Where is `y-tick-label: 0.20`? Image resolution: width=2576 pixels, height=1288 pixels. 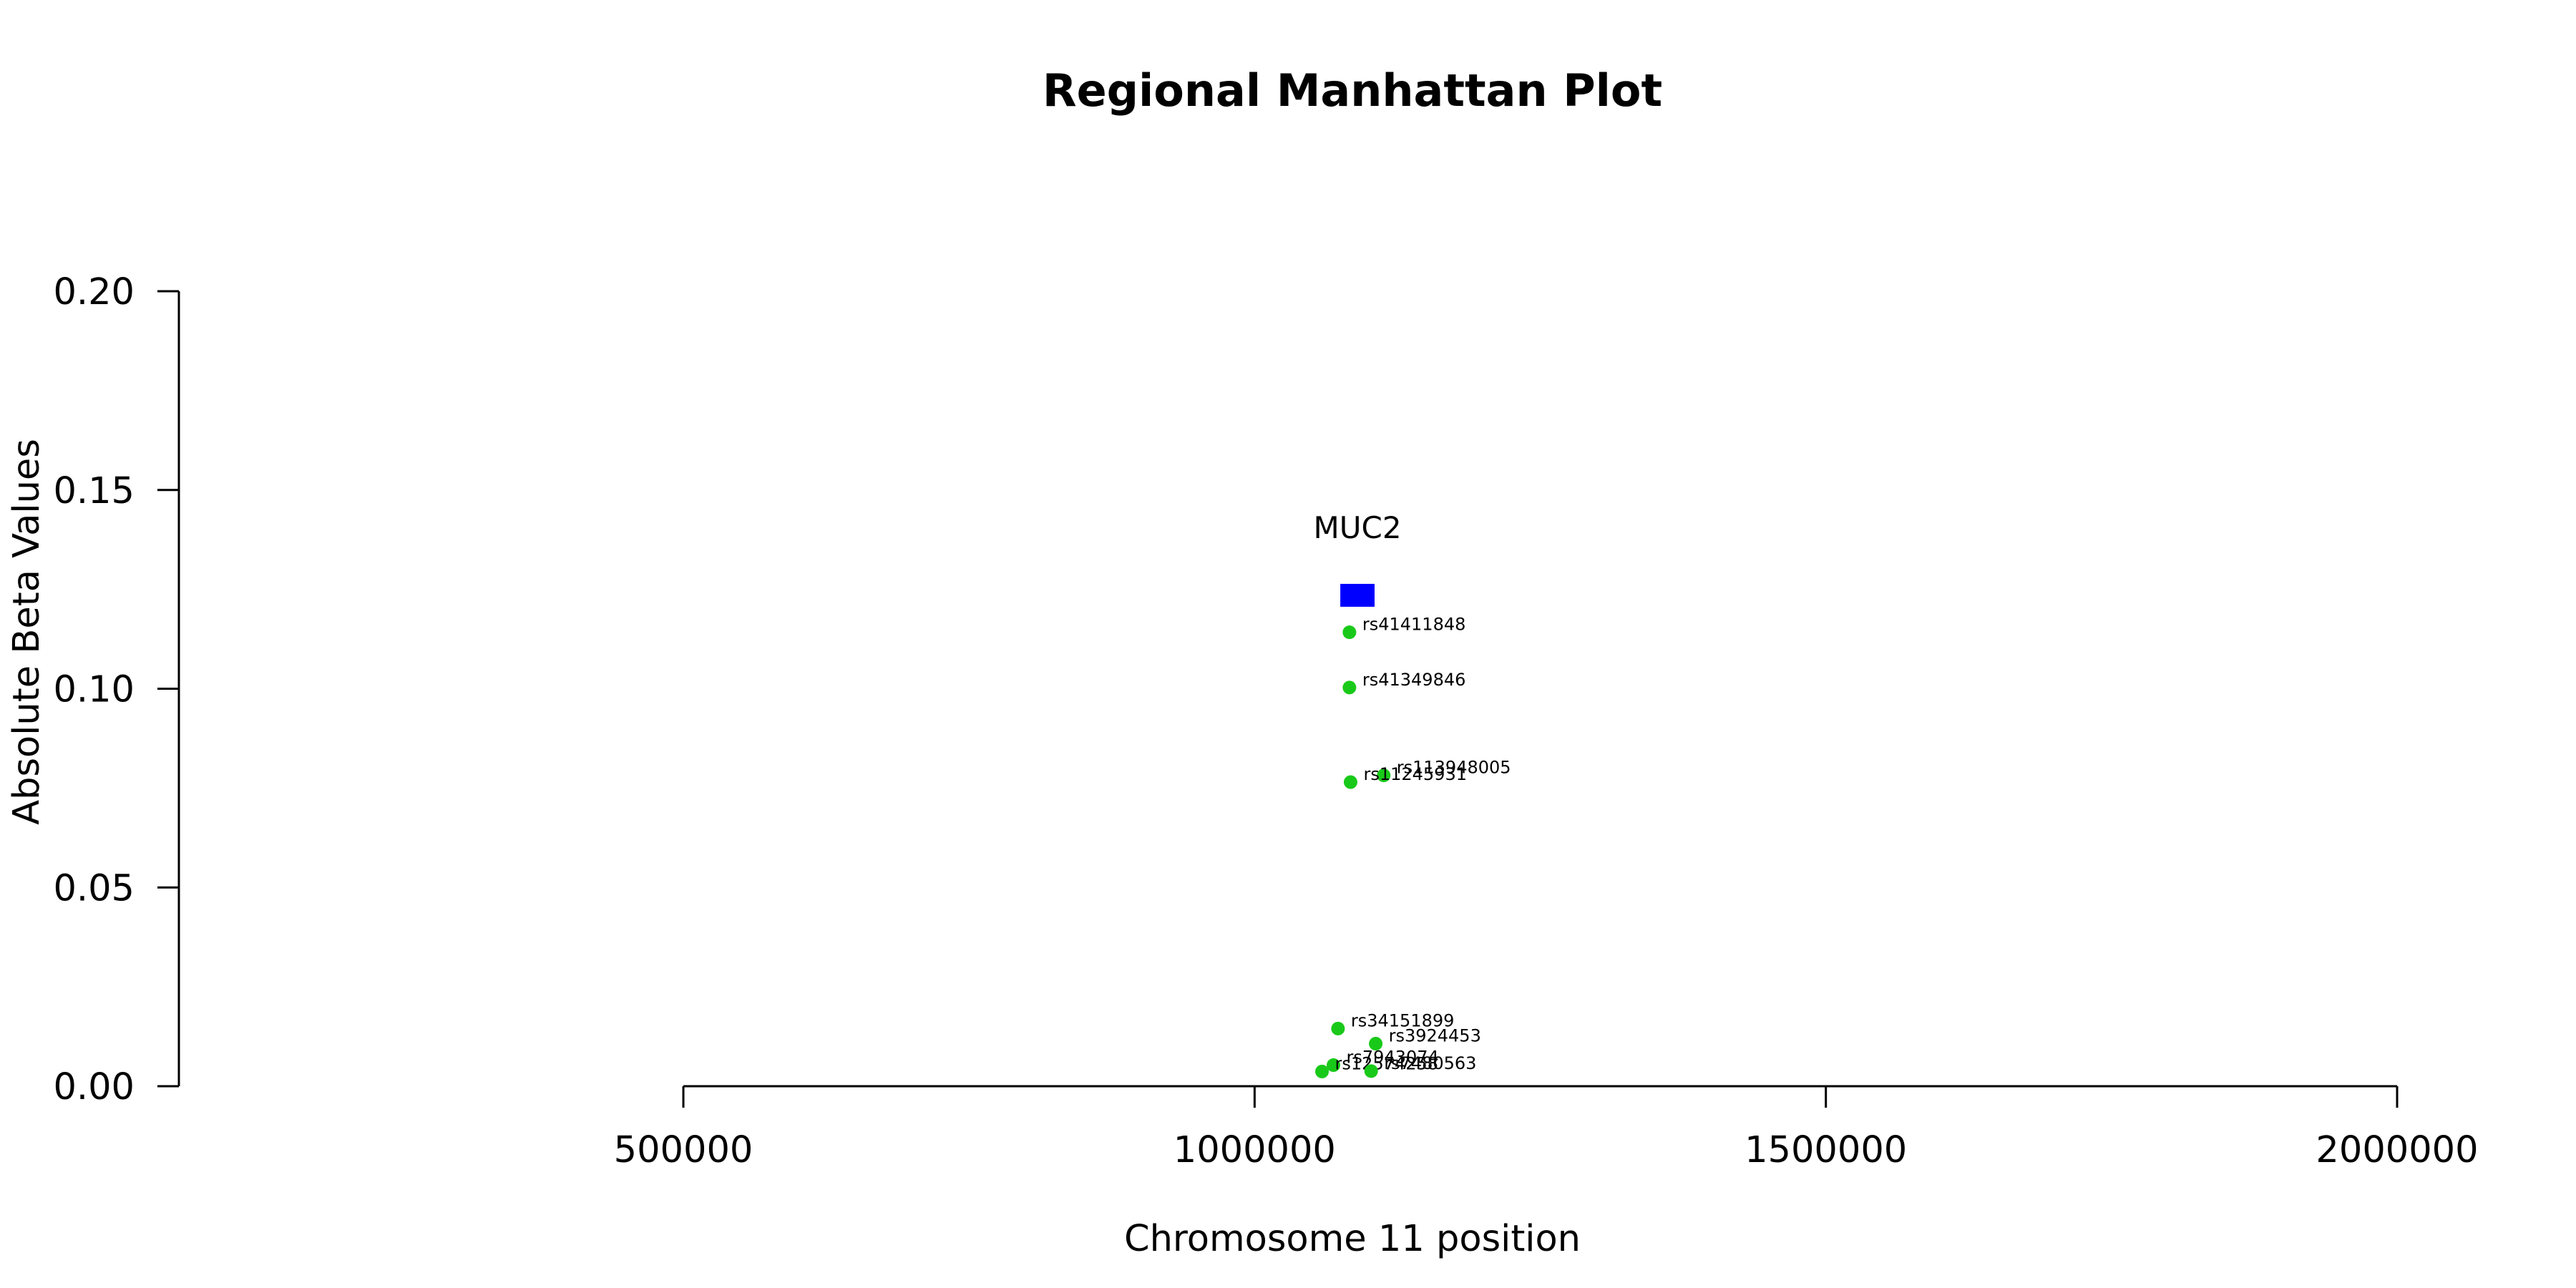
y-tick-label: 0.20 is located at coordinates (94, 292).